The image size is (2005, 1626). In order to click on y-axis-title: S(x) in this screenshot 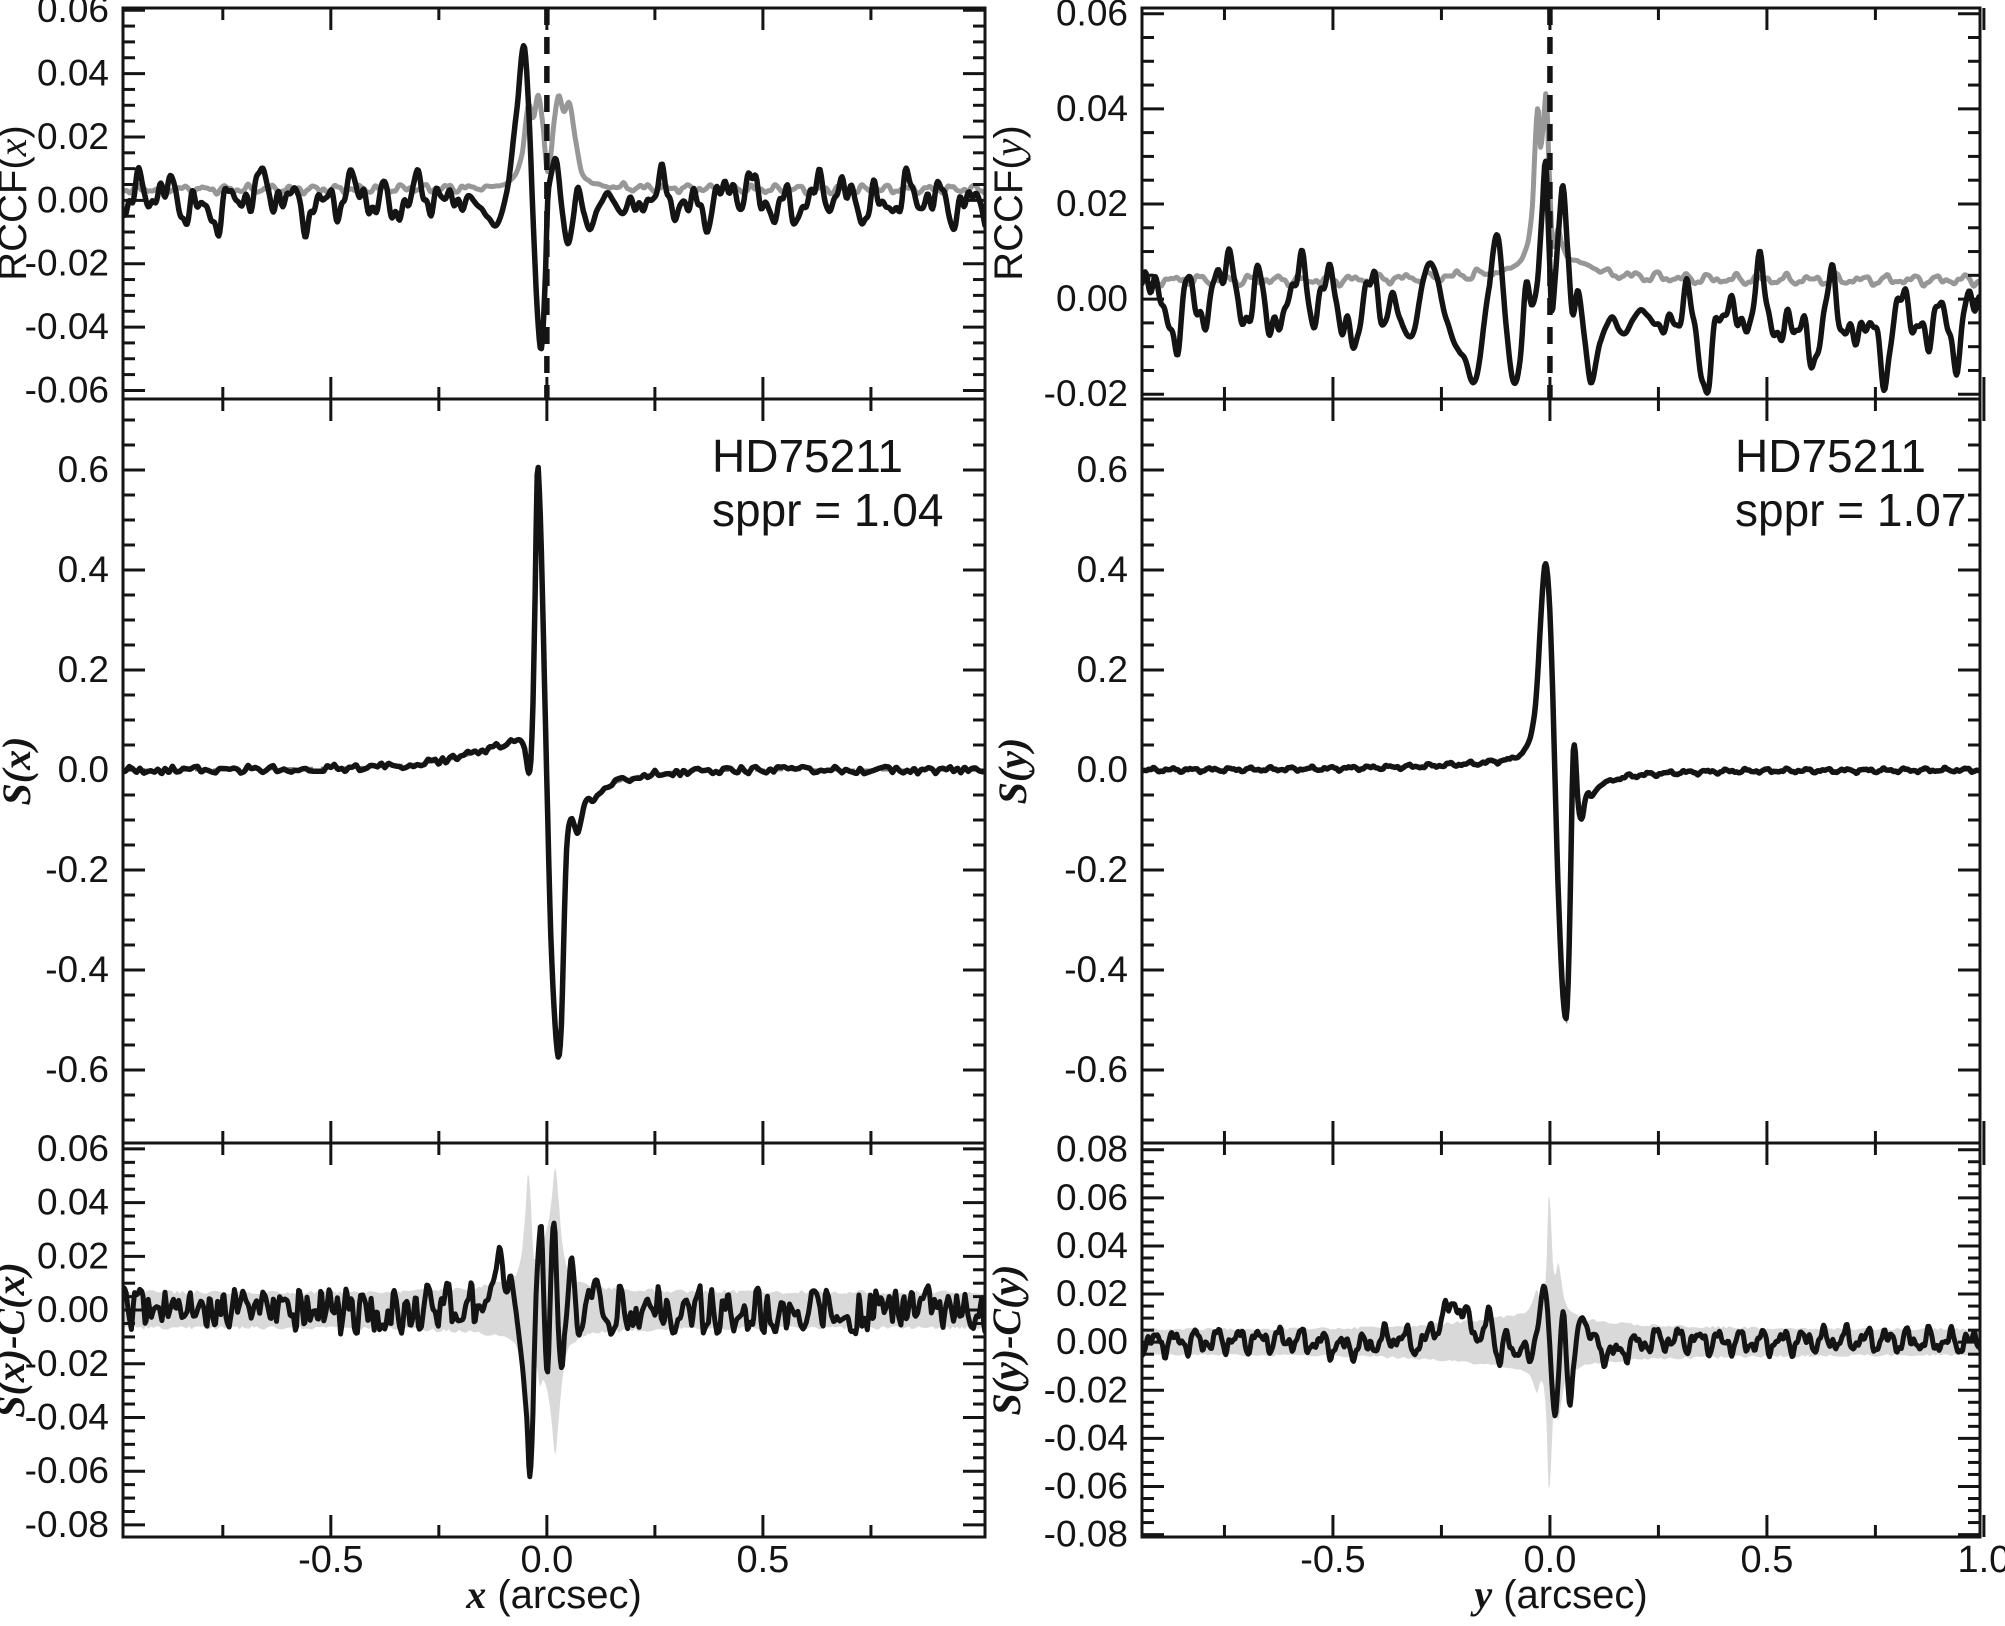, I will do `click(19, 771)`.